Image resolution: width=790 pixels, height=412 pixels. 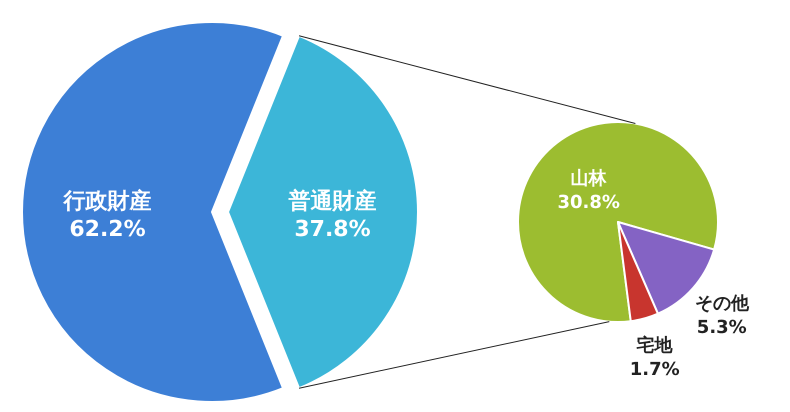 I want to click on data-label: 5.3%, so click(x=721, y=327).